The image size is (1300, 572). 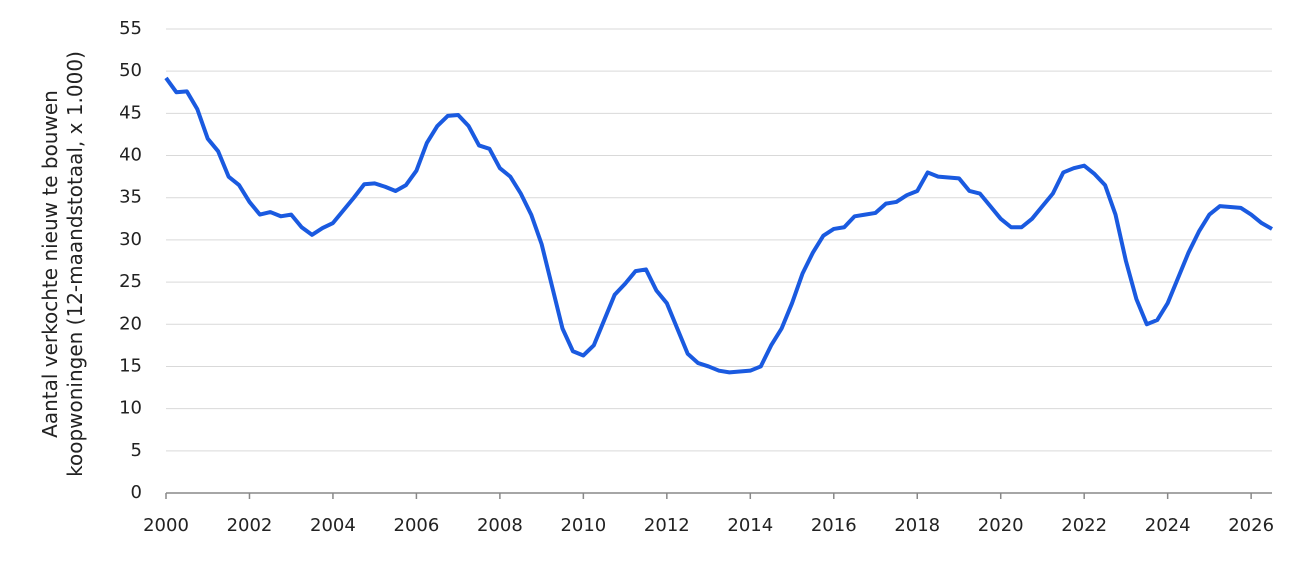 What do you see at coordinates (166, 525) in the screenshot?
I see `x-tick-label: 2000` at bounding box center [166, 525].